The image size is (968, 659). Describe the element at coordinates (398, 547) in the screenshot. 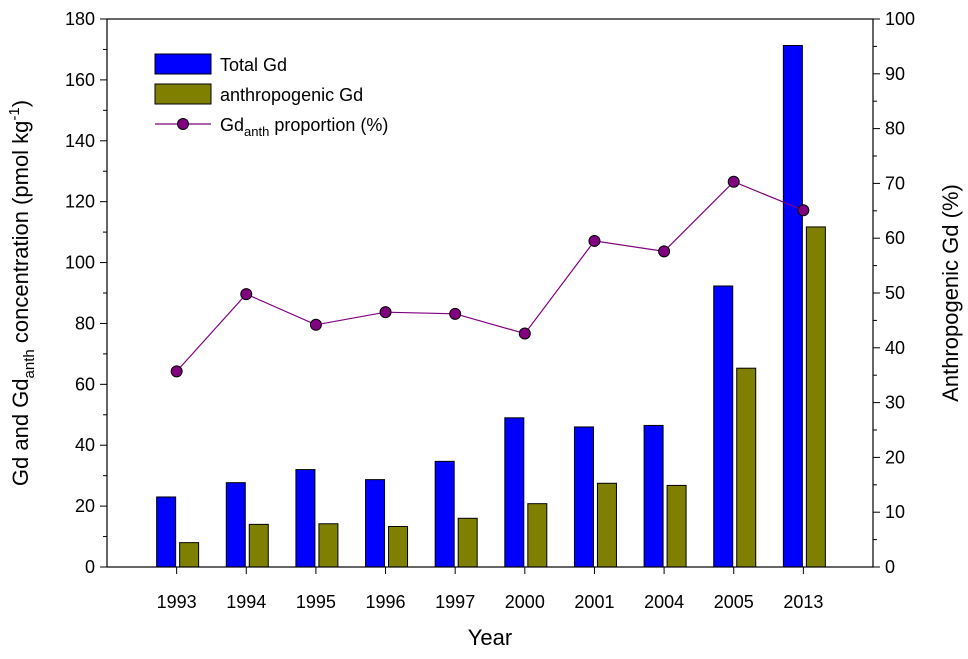

I see `anthropogenic-gd-bar-1996` at that location.